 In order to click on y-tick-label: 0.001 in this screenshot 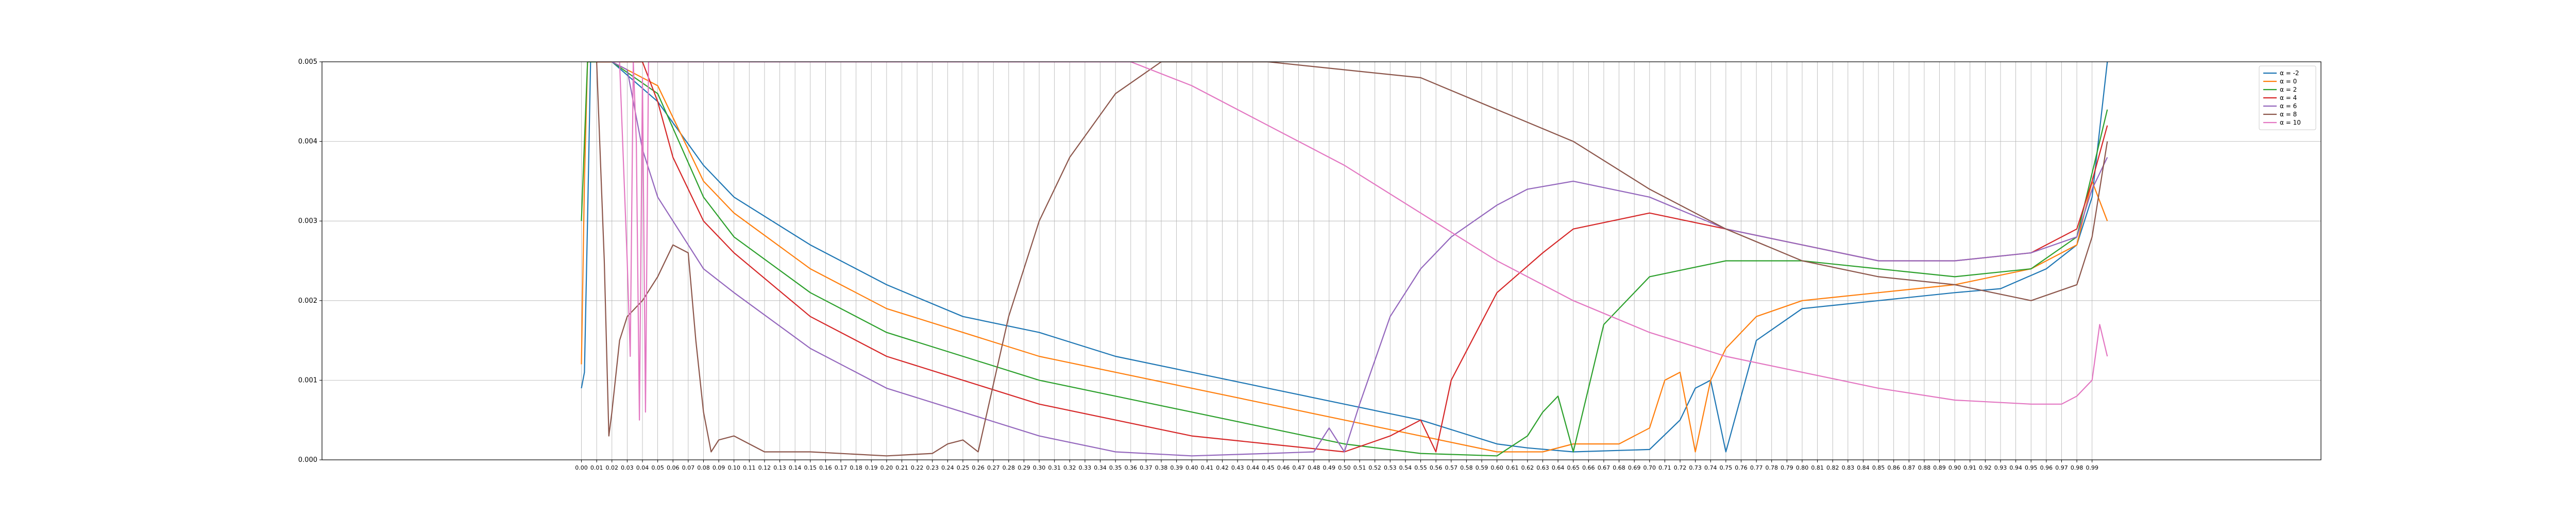, I will do `click(307, 380)`.